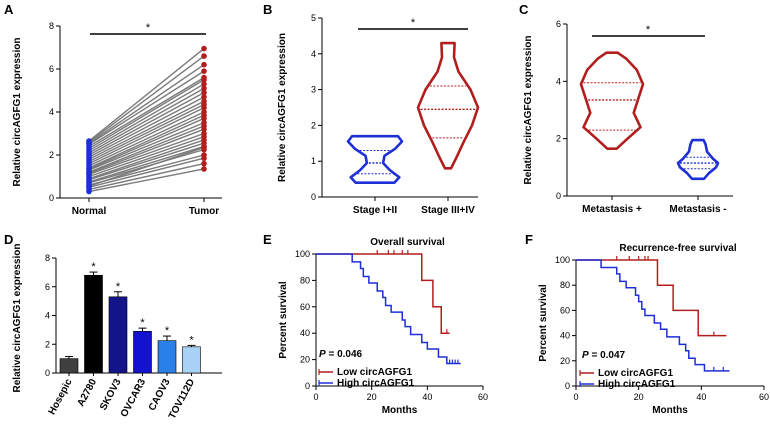 Image resolution: width=770 pixels, height=438 pixels. What do you see at coordinates (8, 239) in the screenshot?
I see `panel-d-letter: D` at bounding box center [8, 239].